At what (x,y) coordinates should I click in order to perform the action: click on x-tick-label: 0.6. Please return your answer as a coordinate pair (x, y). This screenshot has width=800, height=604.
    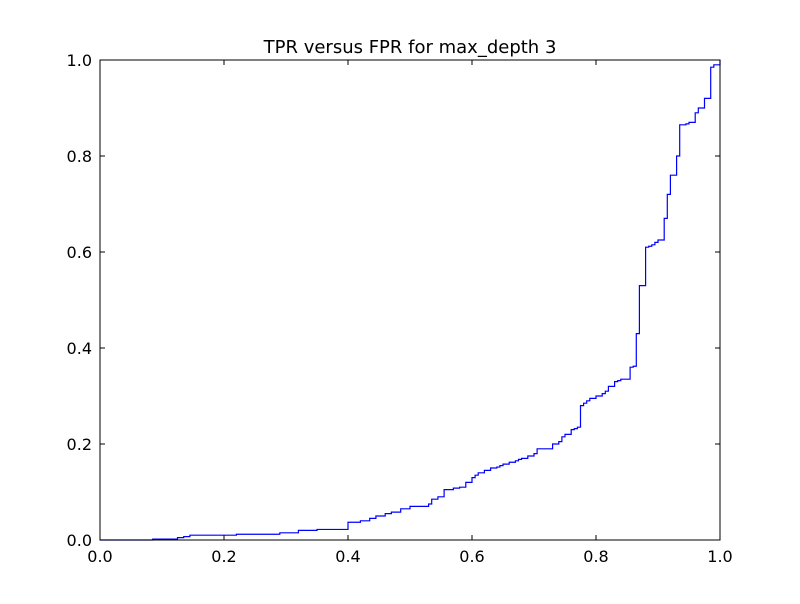
    Looking at the image, I should click on (471, 556).